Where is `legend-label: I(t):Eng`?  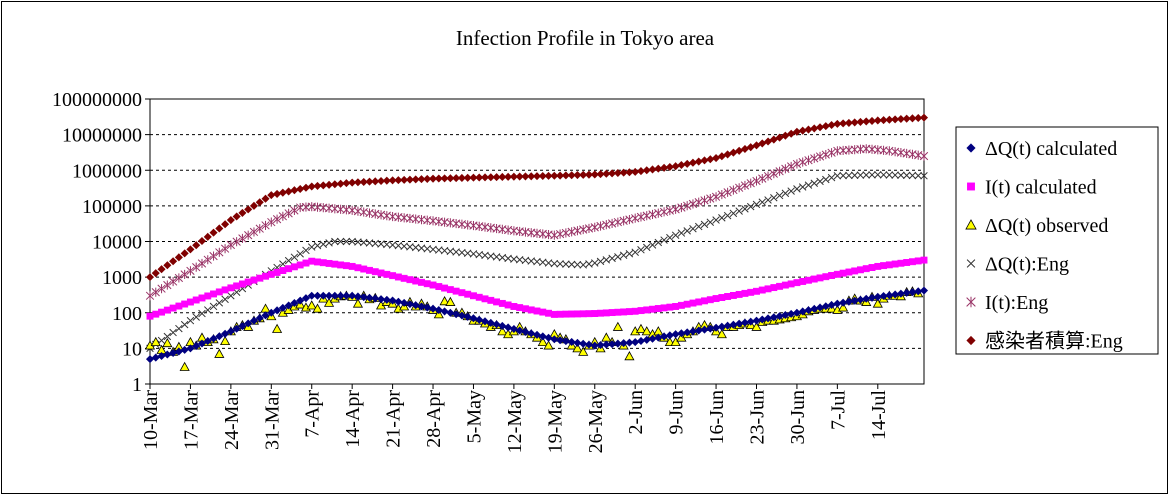 legend-label: I(t):Eng is located at coordinates (1016, 303).